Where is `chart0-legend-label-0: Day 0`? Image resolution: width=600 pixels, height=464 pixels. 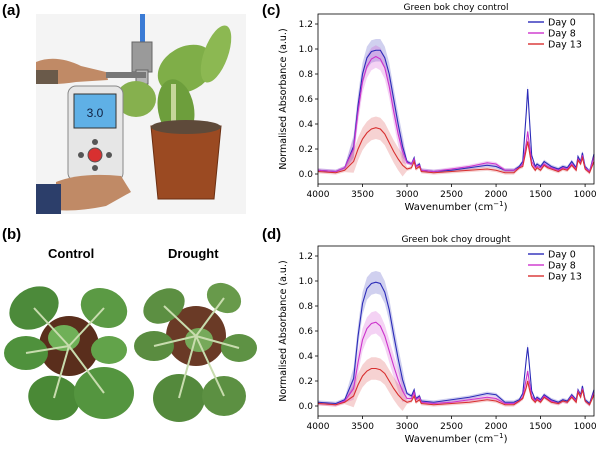
chart0-legend-label-0: Day 0 is located at coordinates (562, 23).